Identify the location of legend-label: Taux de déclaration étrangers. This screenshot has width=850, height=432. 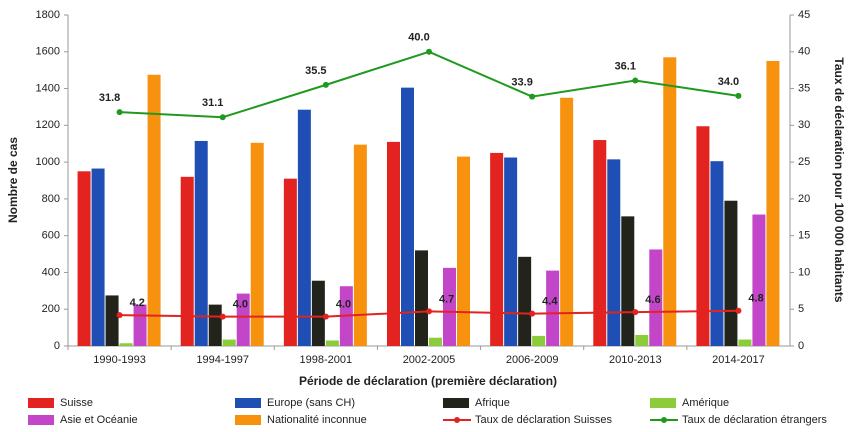
(754, 420).